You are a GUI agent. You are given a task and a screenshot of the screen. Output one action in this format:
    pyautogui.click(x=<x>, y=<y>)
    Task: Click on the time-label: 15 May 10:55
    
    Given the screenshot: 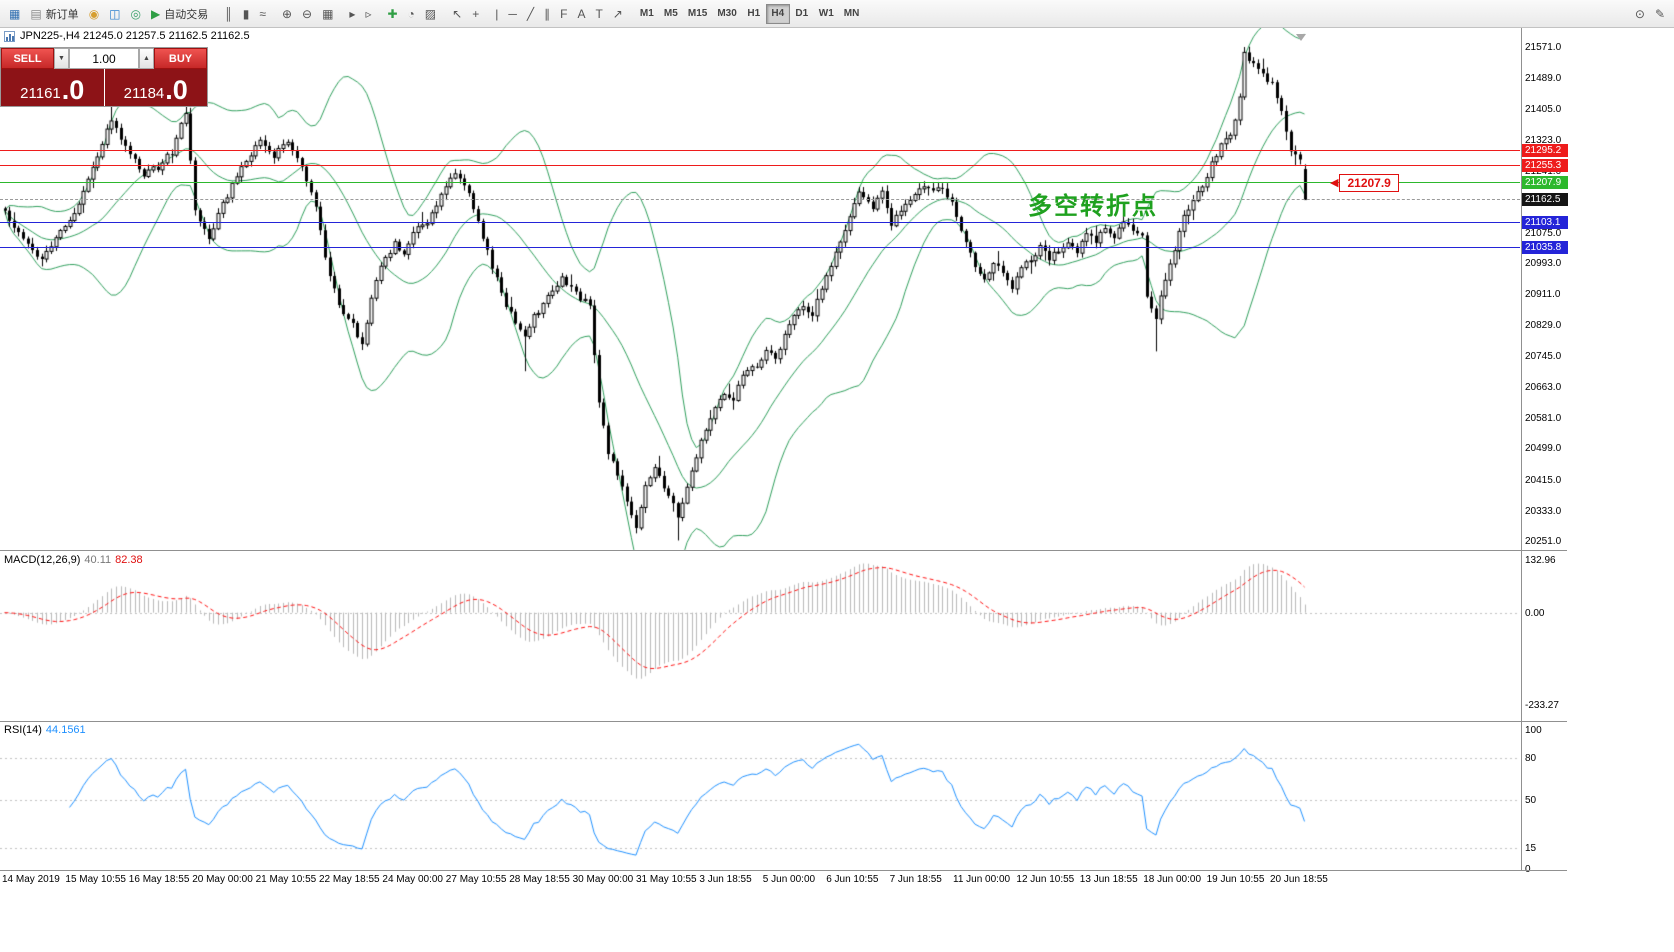 What is the action you would take?
    pyautogui.click(x=95, y=879)
    